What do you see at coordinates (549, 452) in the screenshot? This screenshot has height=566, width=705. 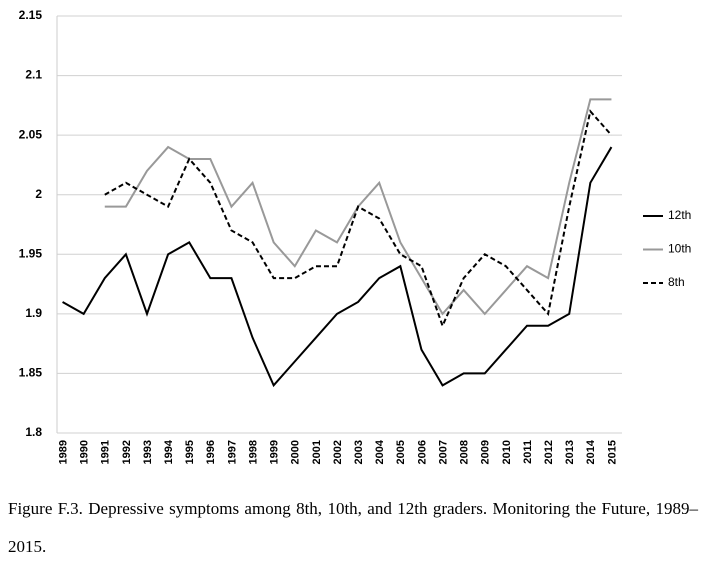 I see `x-tick-label: 2012` at bounding box center [549, 452].